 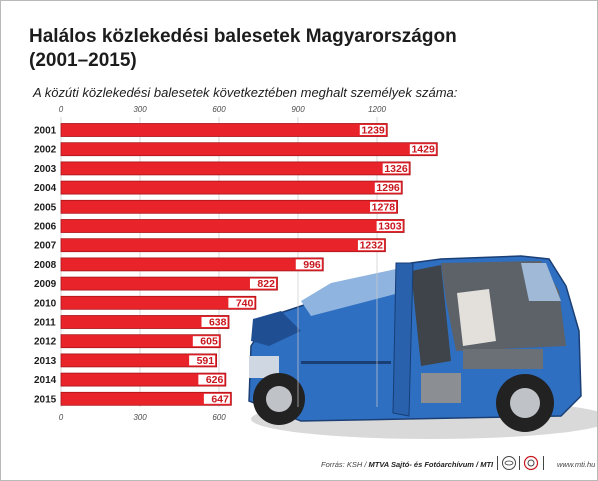 What do you see at coordinates (45, 131) in the screenshot?
I see `year-label: 2001` at bounding box center [45, 131].